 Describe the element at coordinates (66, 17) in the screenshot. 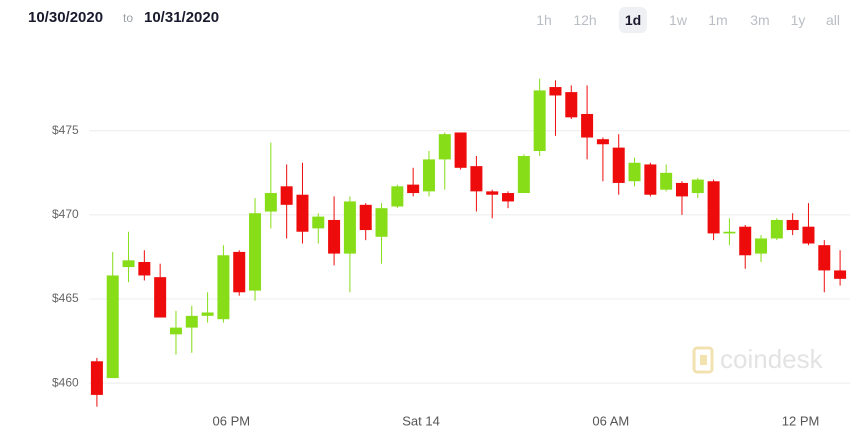

I see `date-from: 10/30/2020` at that location.